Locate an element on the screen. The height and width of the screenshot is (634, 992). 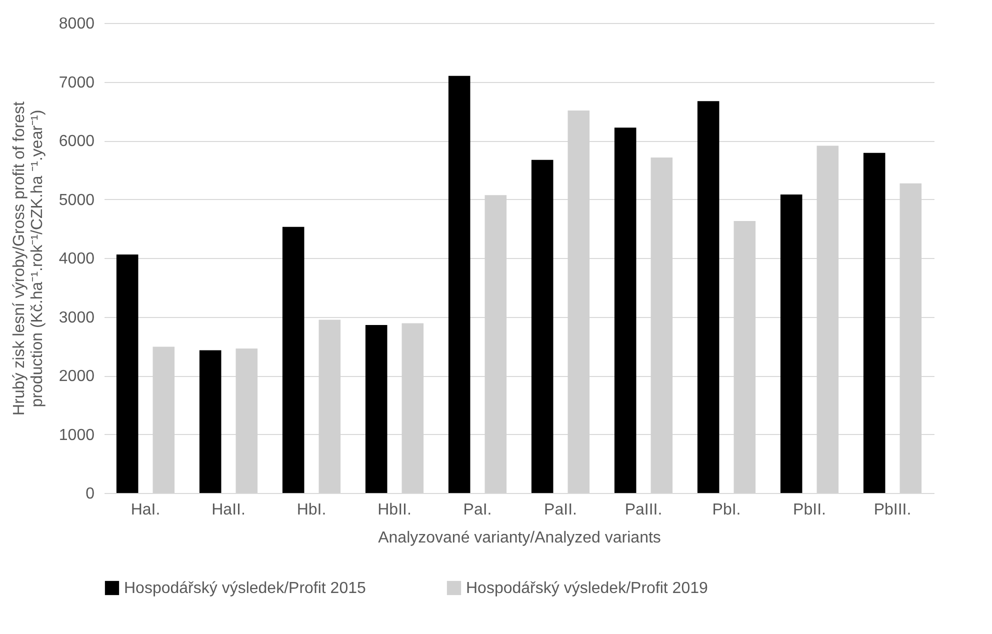
x-tick-label: PaI. is located at coordinates (477, 510).